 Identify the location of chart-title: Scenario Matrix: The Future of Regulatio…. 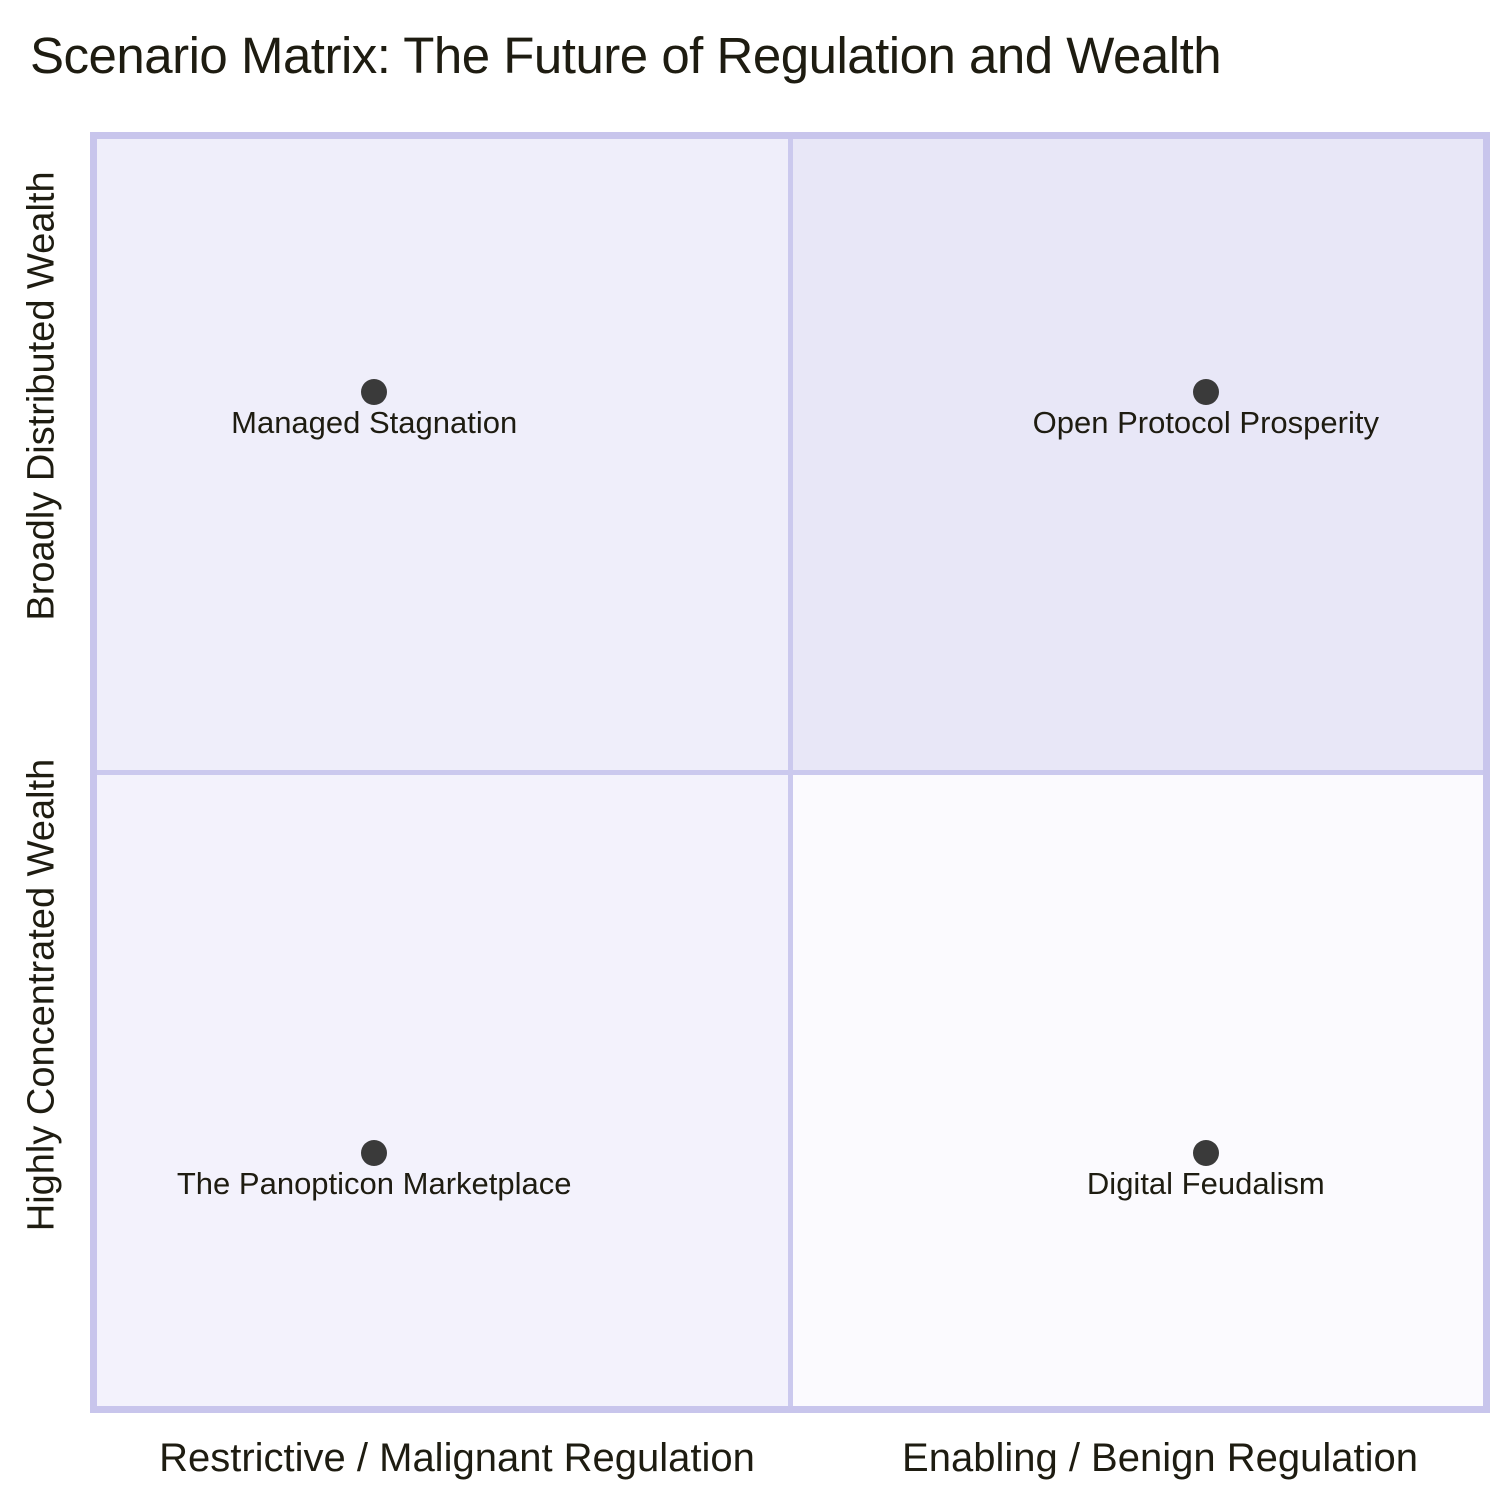
(626, 55).